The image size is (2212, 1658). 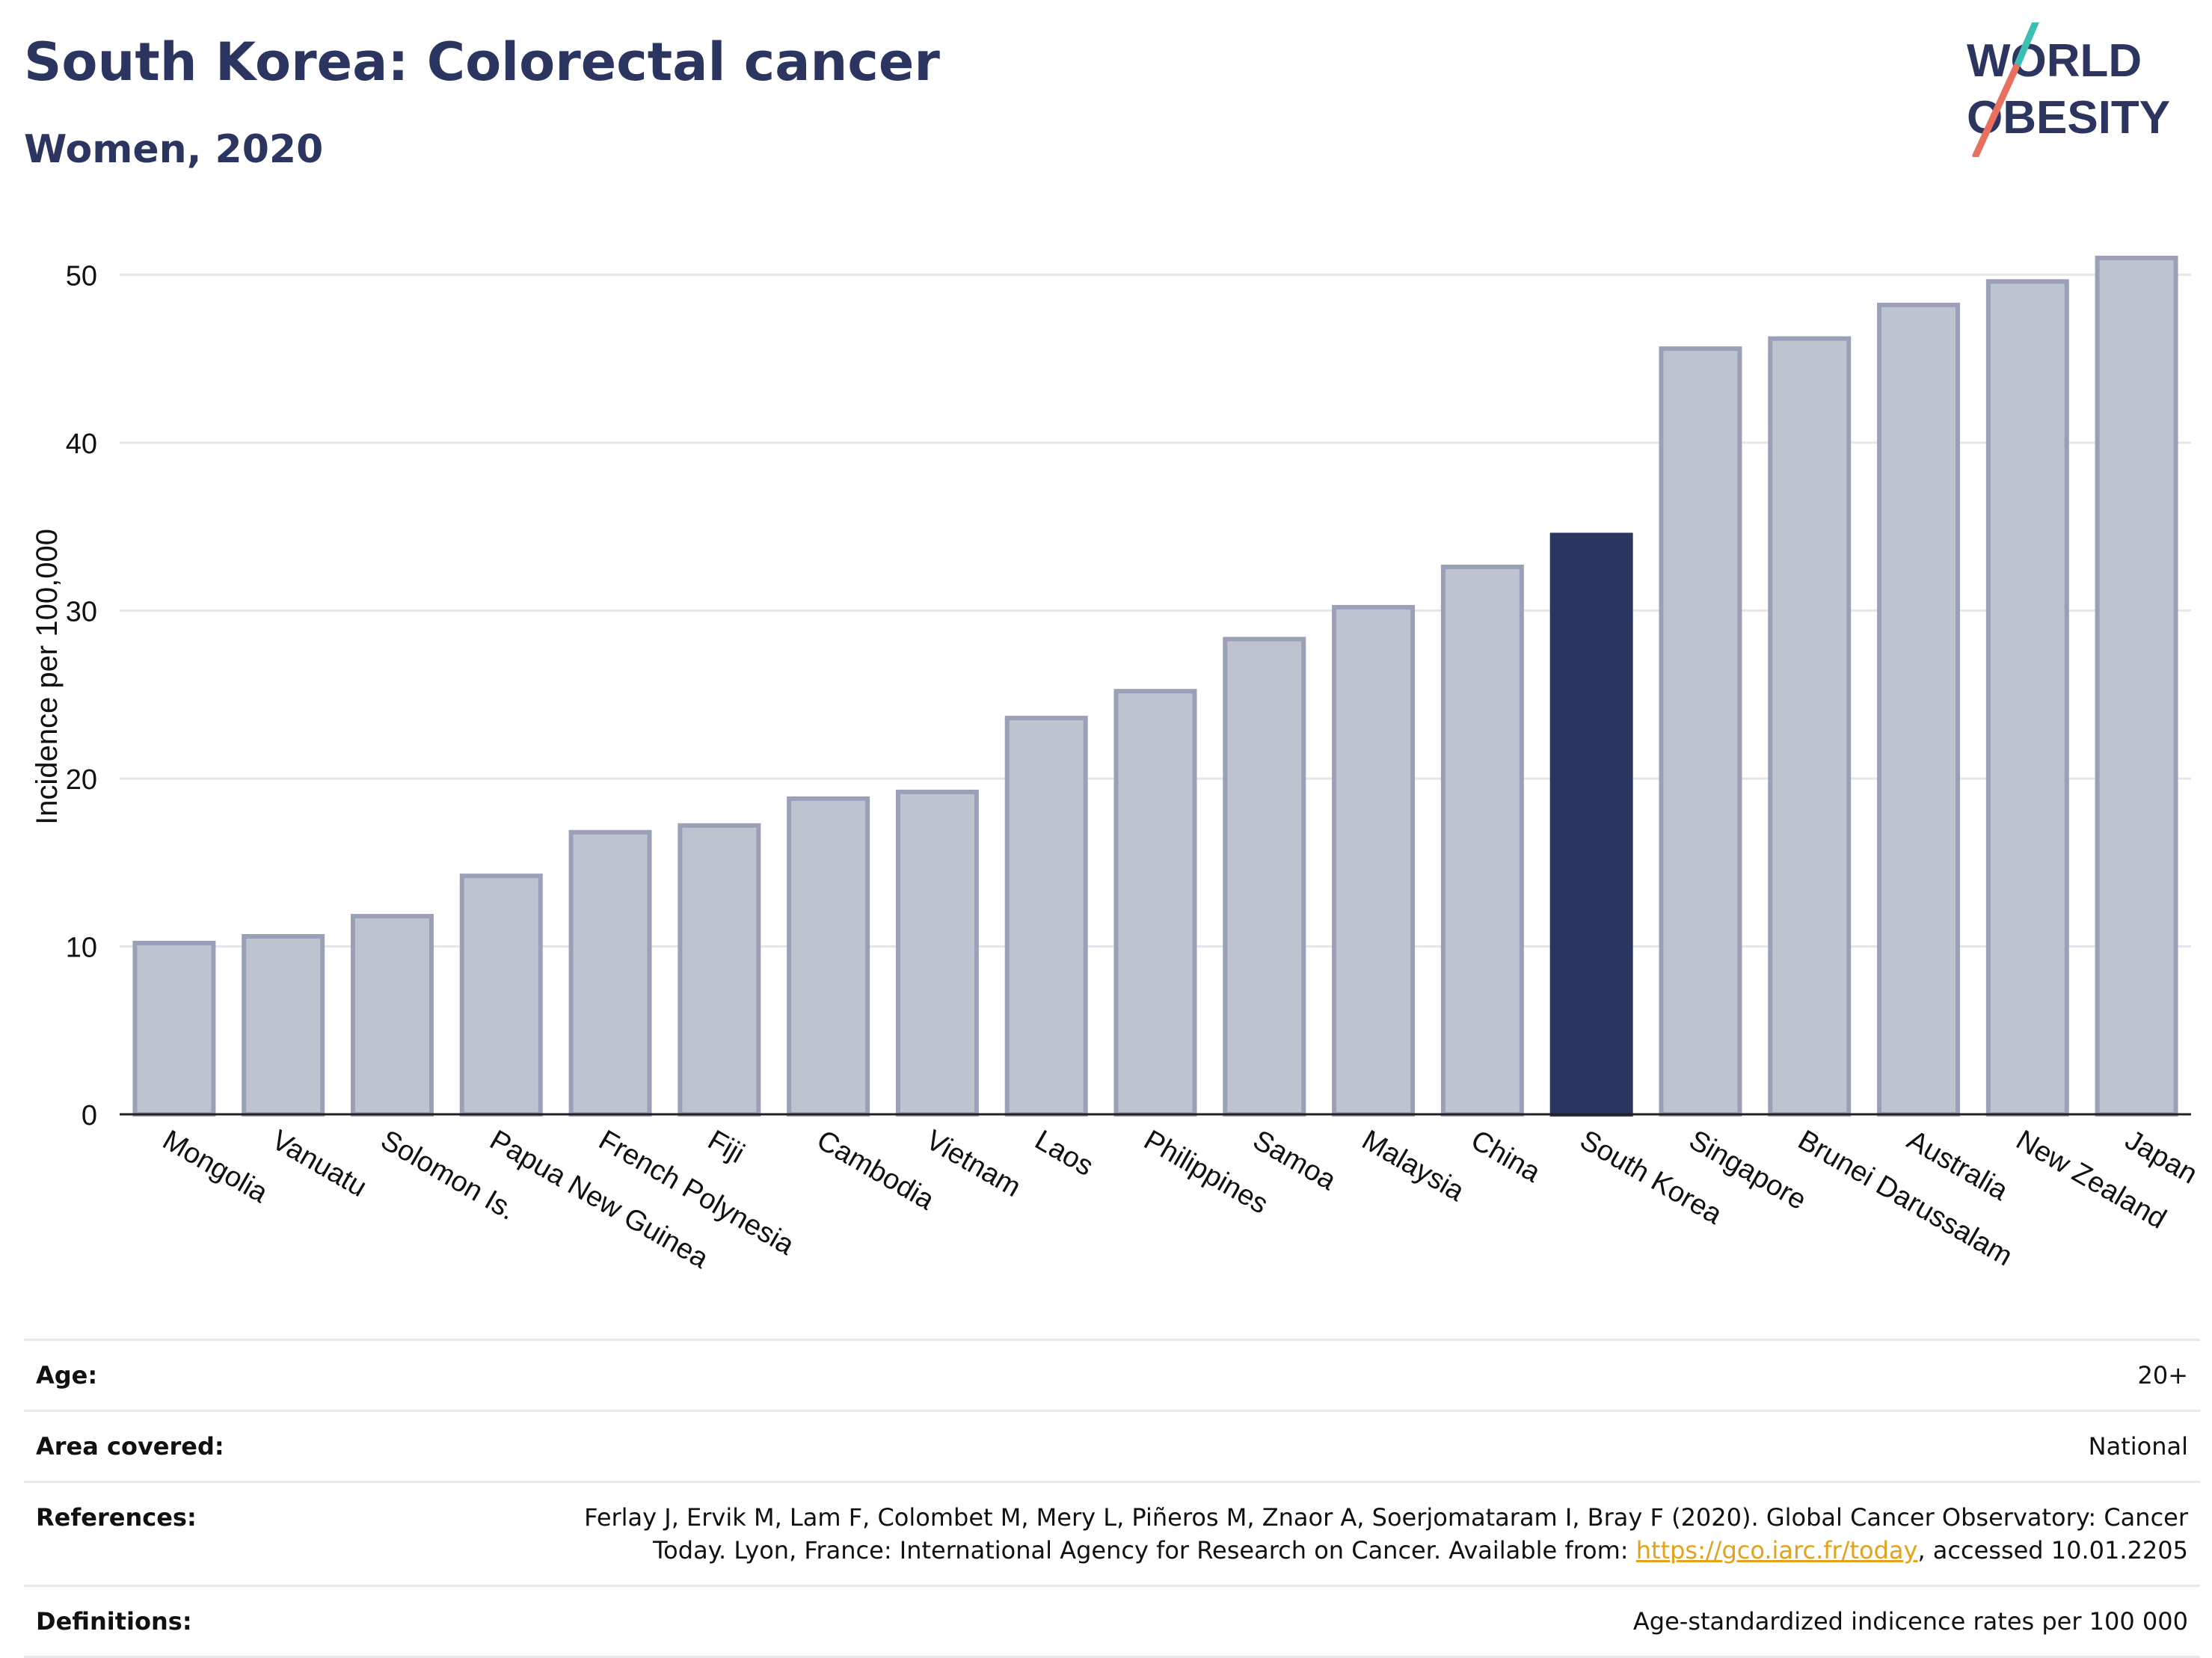 What do you see at coordinates (130, 1446) in the screenshot?
I see `area-label: Area covered:` at bounding box center [130, 1446].